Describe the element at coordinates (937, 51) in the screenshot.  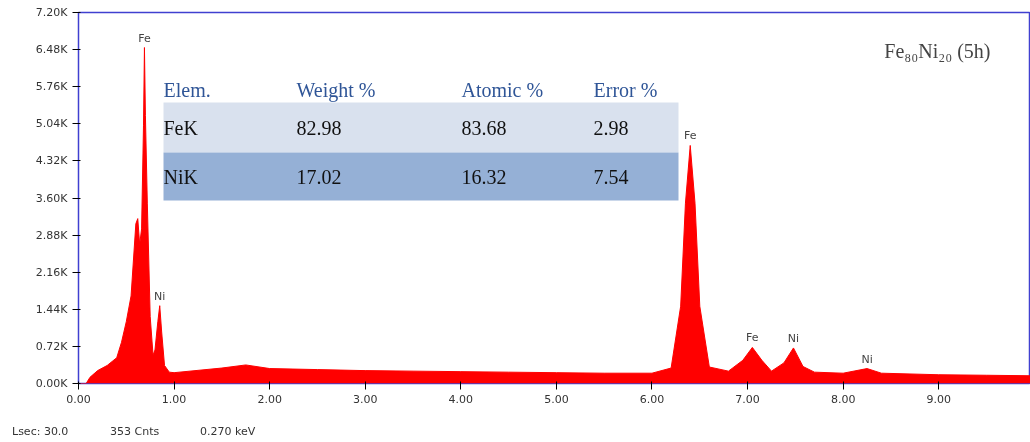
I see `text: Fe₈₀Ni₂₀ (5h)` at that location.